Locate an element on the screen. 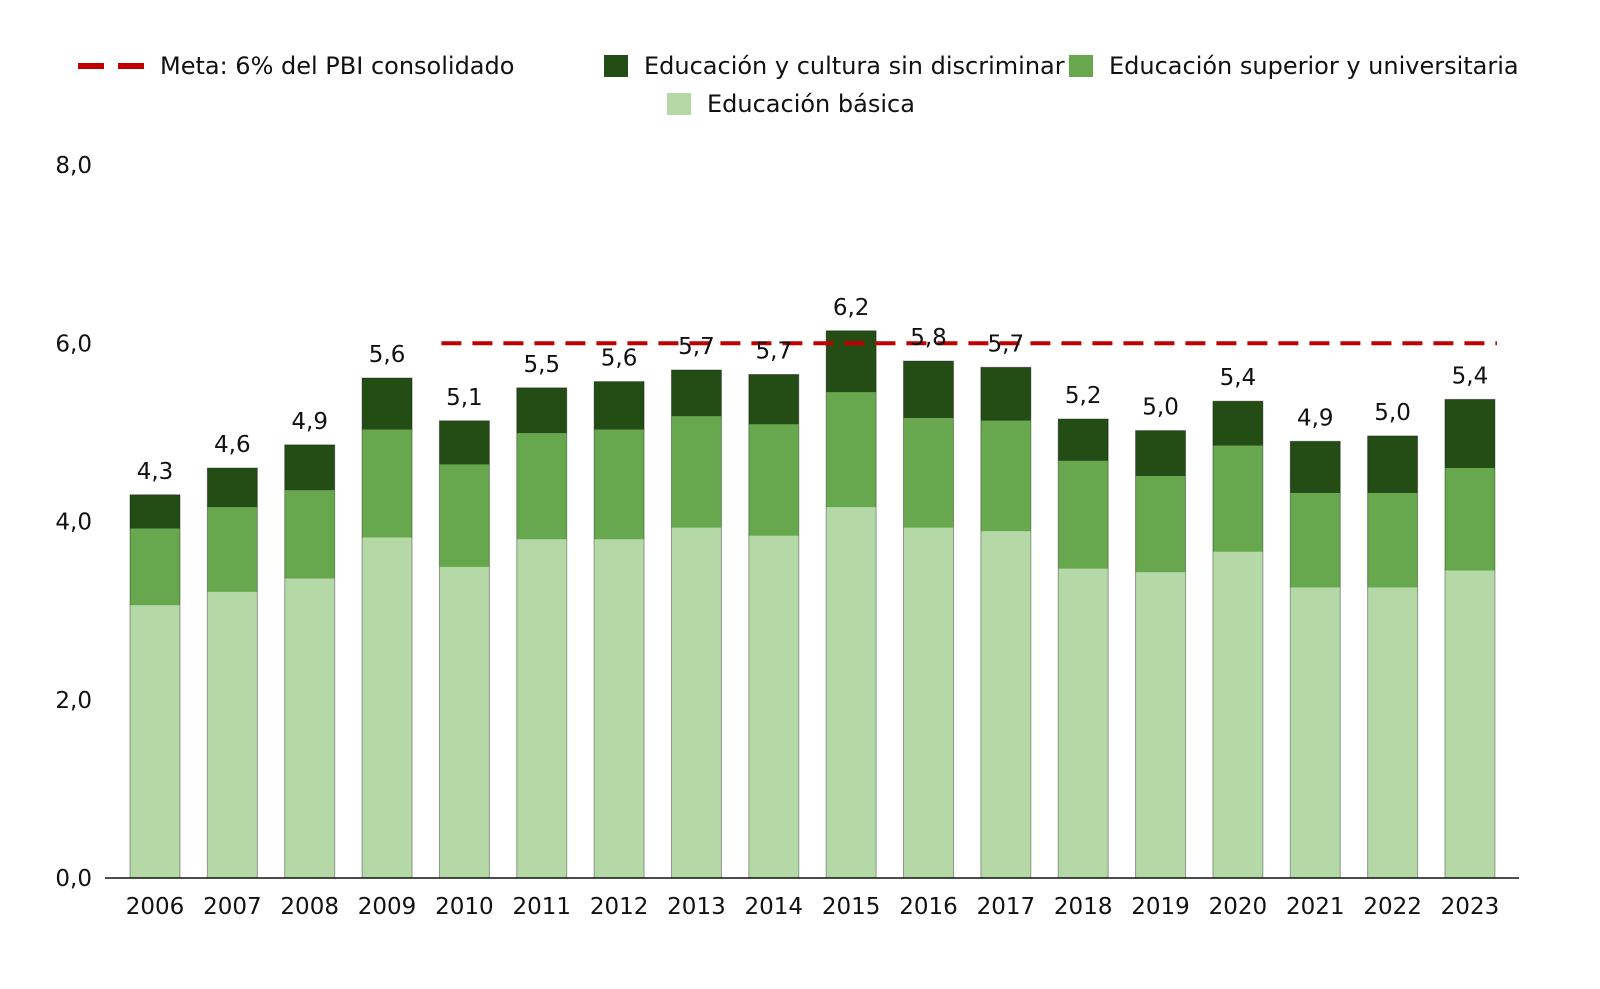 This screenshot has height=989, width=1600. legend-label-sin-discriminar: Educación y cultura sin discriminar is located at coordinates (854, 66).